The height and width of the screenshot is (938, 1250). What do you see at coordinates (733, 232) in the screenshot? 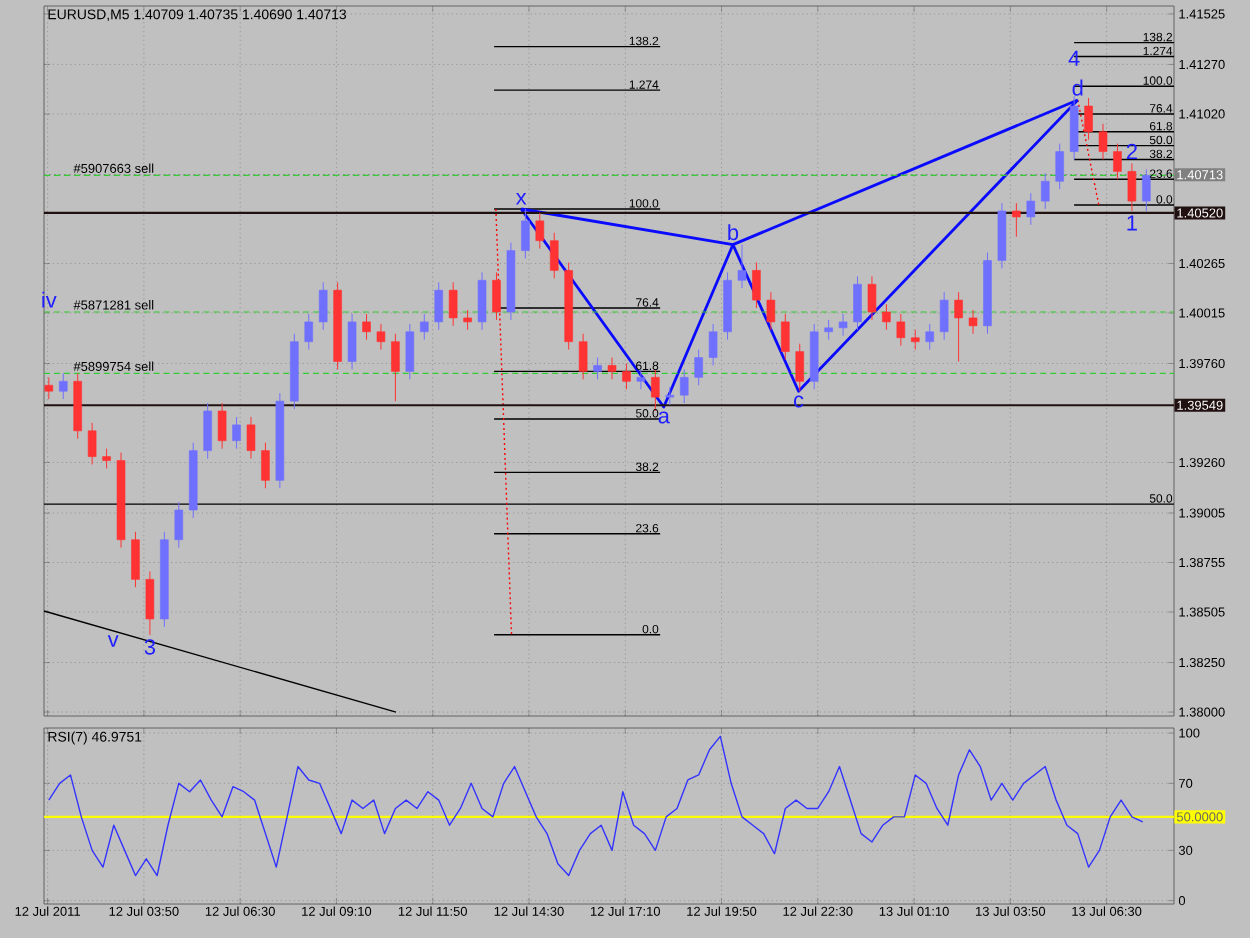
I see `annotation: b` at bounding box center [733, 232].